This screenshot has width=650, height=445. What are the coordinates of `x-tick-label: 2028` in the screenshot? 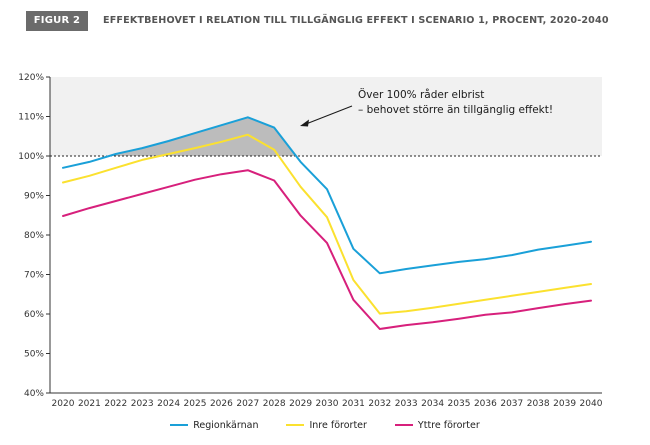 It's located at (274, 404).